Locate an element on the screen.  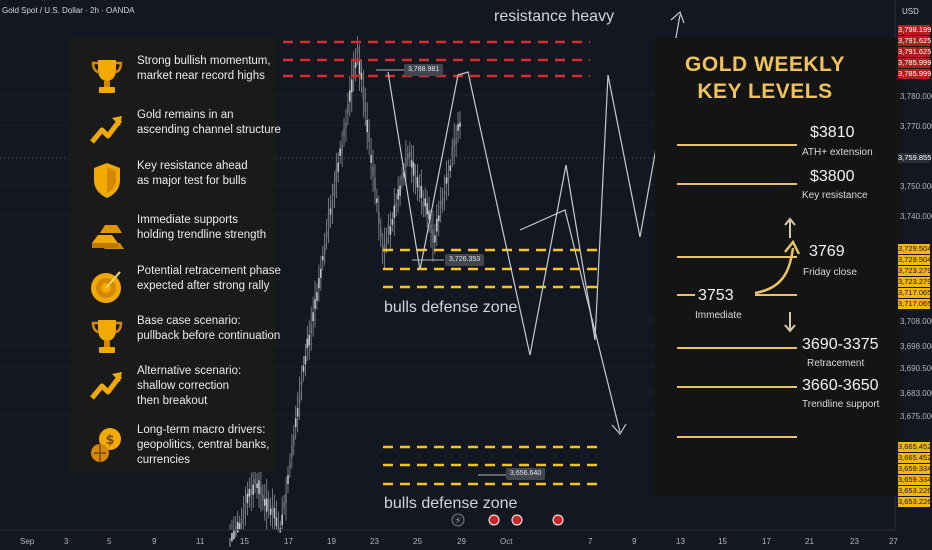
date-tick-label: 15 is located at coordinates (244, 541).